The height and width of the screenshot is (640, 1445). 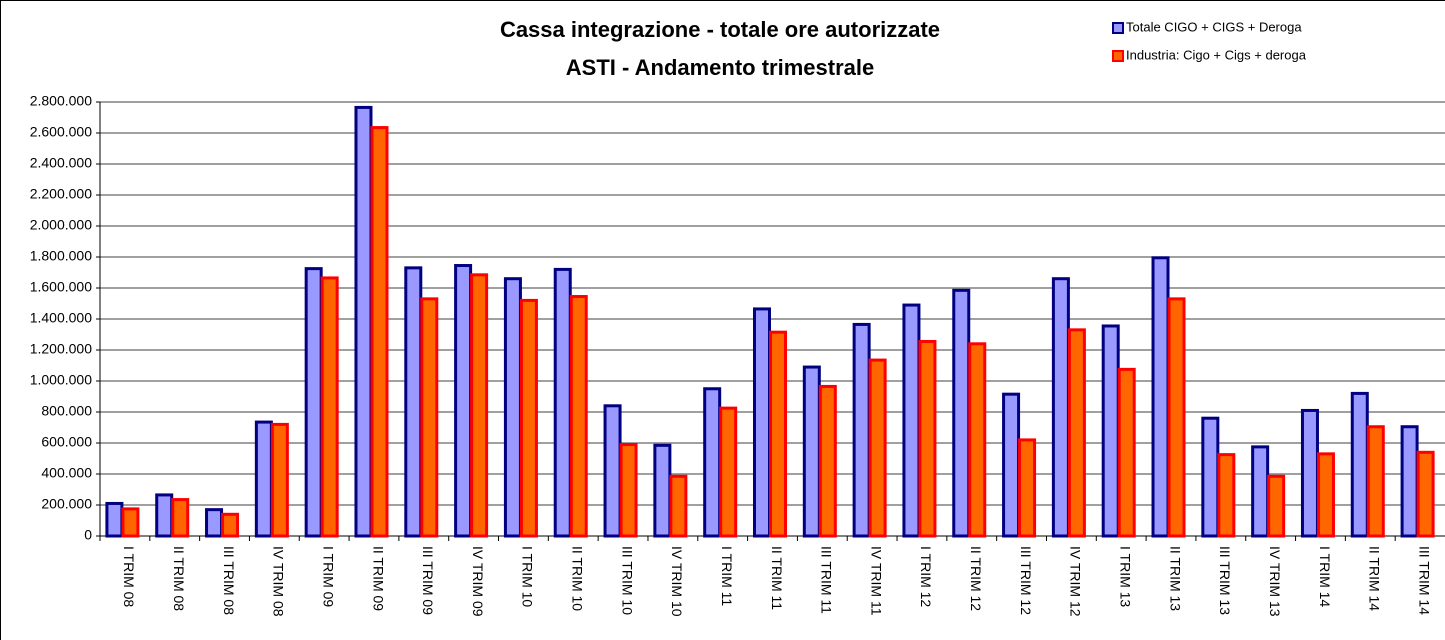 I want to click on y-tick-label: 400.000, so click(x=66, y=473).